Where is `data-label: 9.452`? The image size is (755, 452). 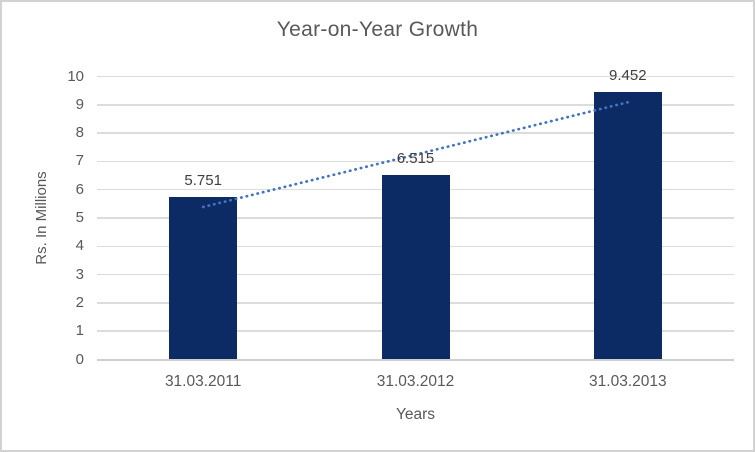
data-label: 9.452 is located at coordinates (628, 75).